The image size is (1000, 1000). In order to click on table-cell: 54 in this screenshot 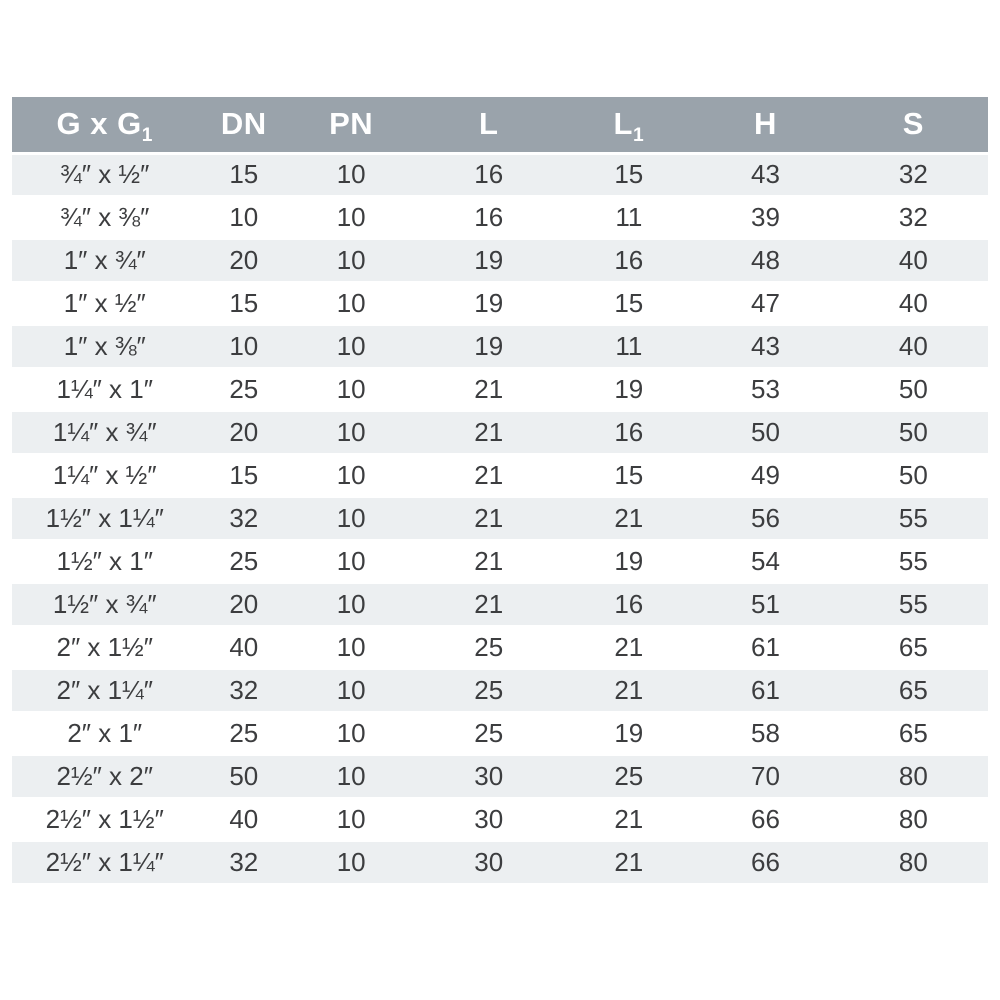, I will do `click(765, 562)`.